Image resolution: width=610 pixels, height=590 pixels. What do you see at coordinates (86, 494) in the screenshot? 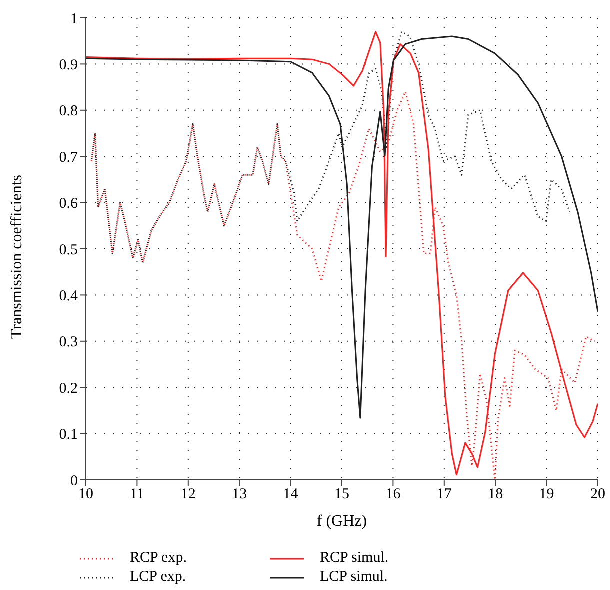
I see `x-tick-label: 10` at bounding box center [86, 494].